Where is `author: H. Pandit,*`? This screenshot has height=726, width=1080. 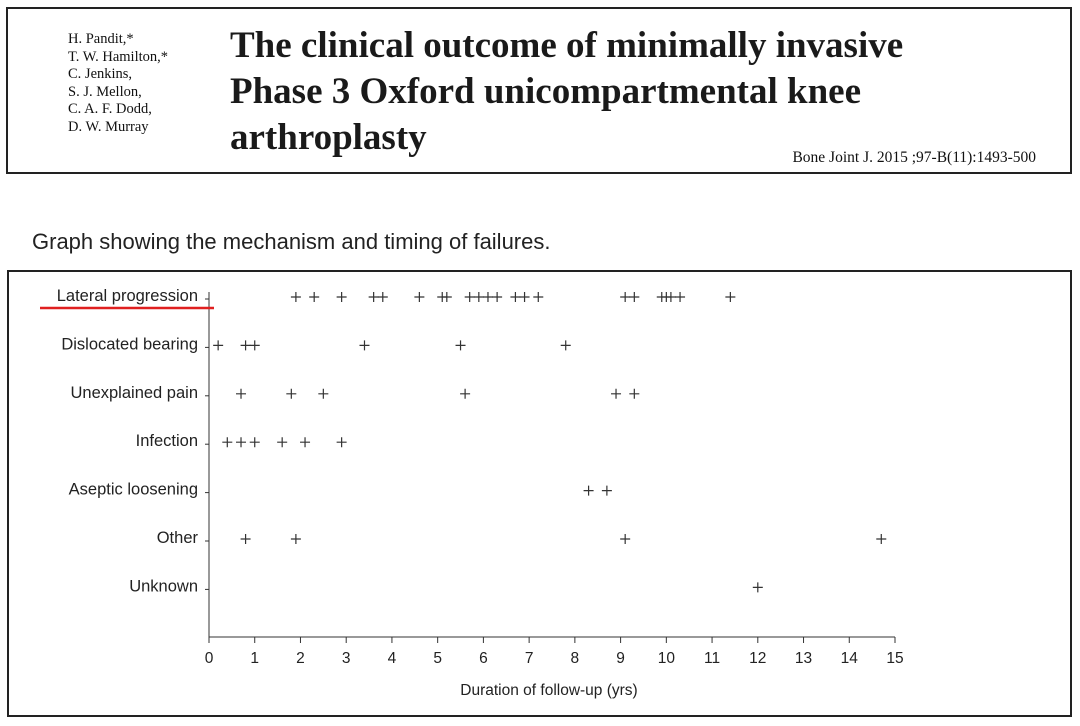
author: H. Pandit,* is located at coordinates (101, 39).